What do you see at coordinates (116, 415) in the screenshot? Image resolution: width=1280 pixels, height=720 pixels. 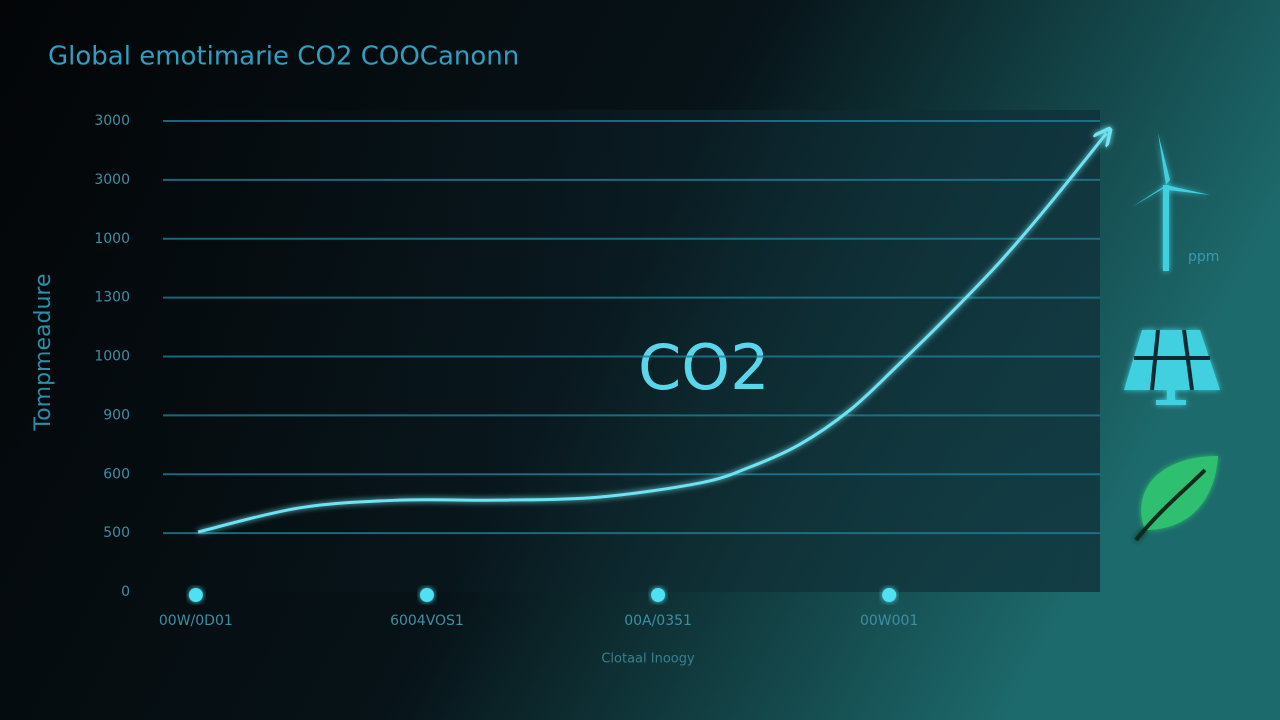 I see `y-tick-label: 900` at bounding box center [116, 415].